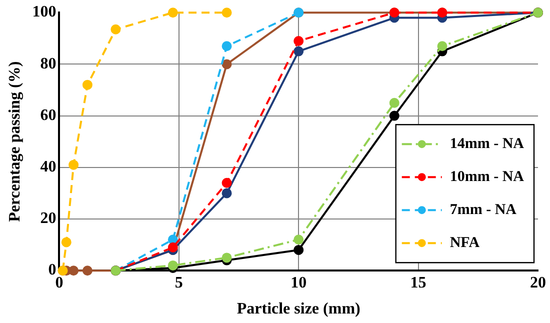 This screenshot has height=323, width=550. I want to click on y-tick-label: 20, so click(48, 219).